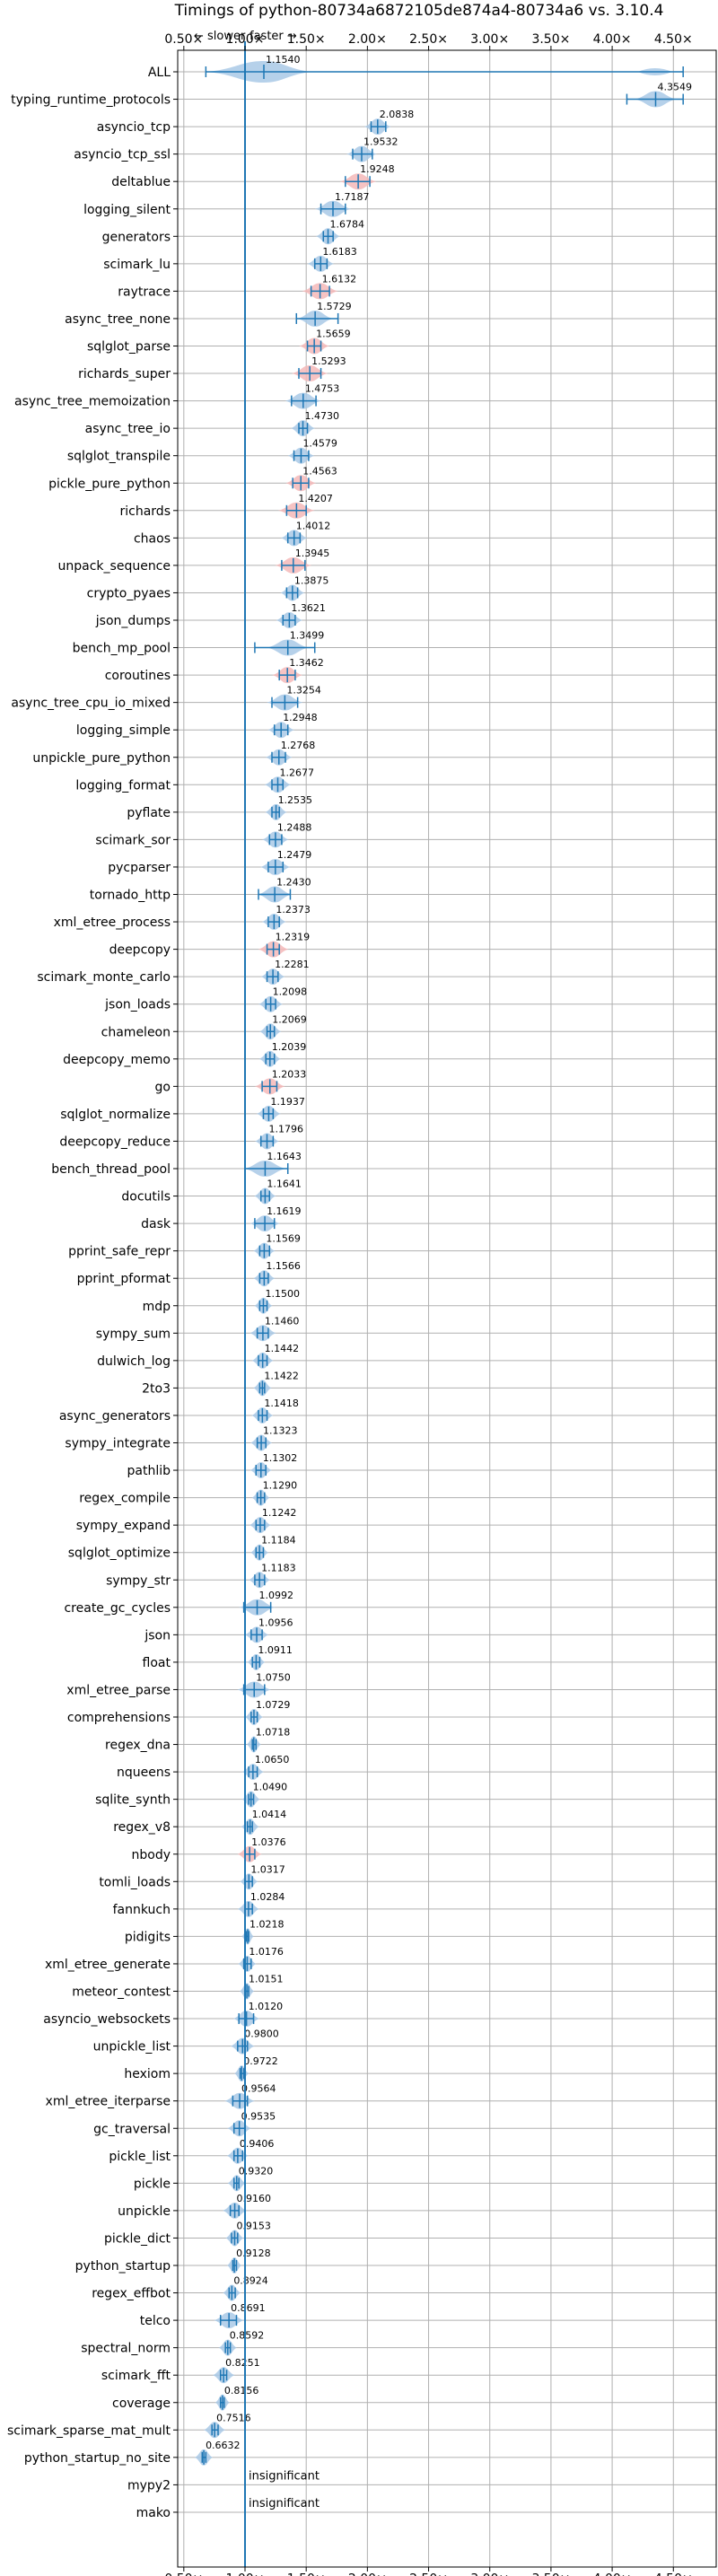  I want to click on value-label: 1.1569, so click(283, 1239).